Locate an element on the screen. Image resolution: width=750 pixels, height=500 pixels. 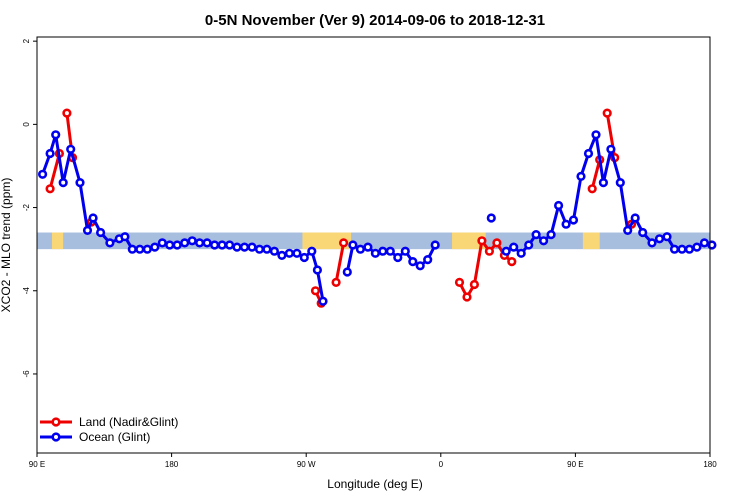
legend-label: Land (Nadir&Glint) is located at coordinates (128, 422).